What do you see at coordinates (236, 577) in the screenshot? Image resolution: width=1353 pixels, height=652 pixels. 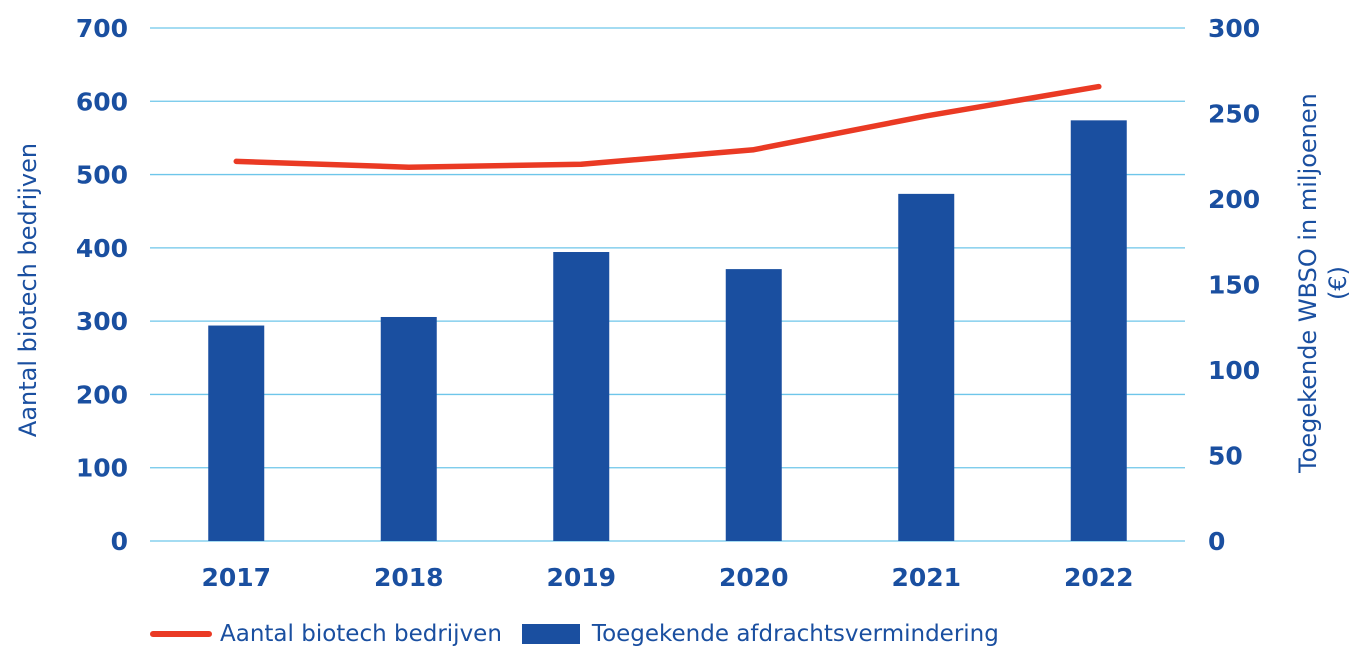 I see `category-label: 2017` at bounding box center [236, 577].